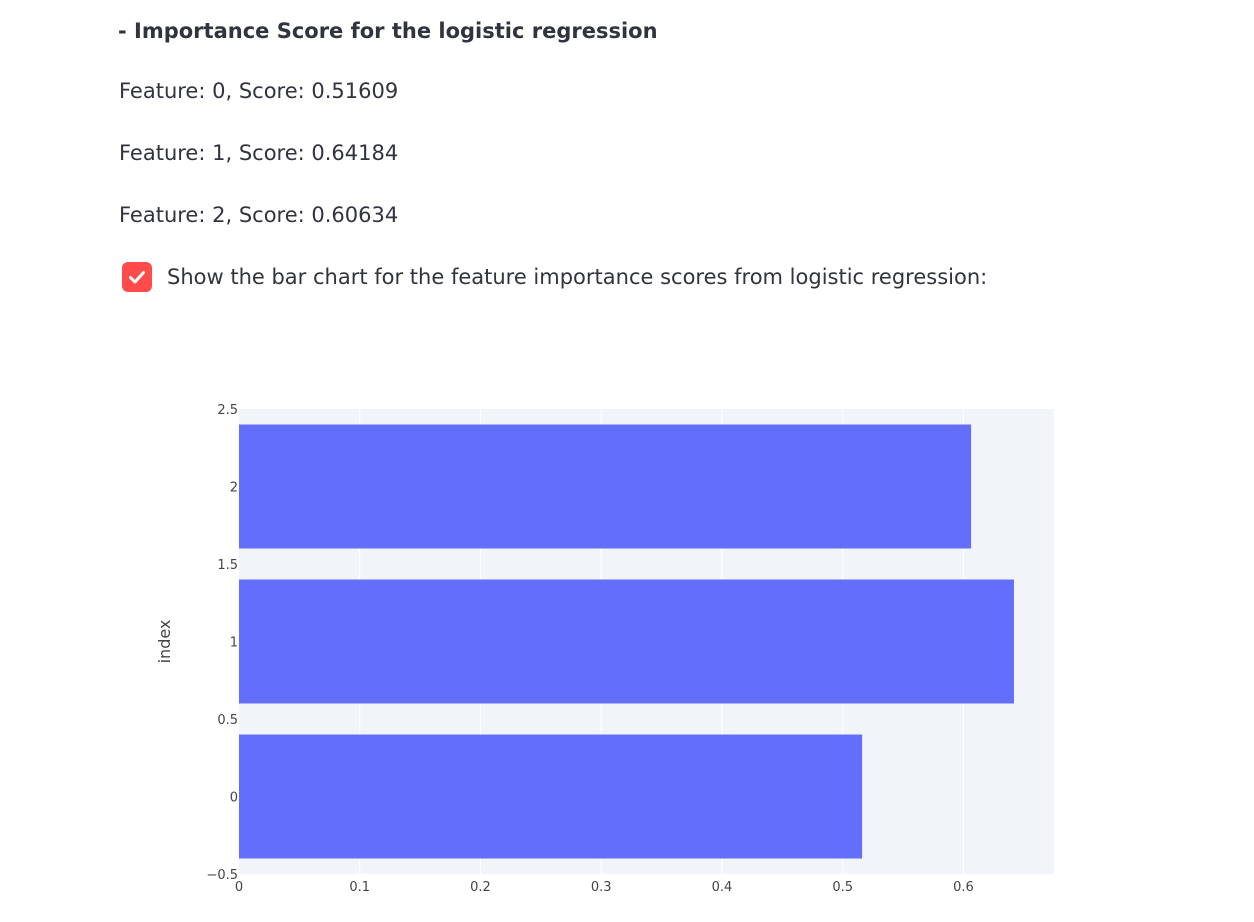 This screenshot has width=1254, height=922. I want to click on x-tick-label: 0.4, so click(722, 887).